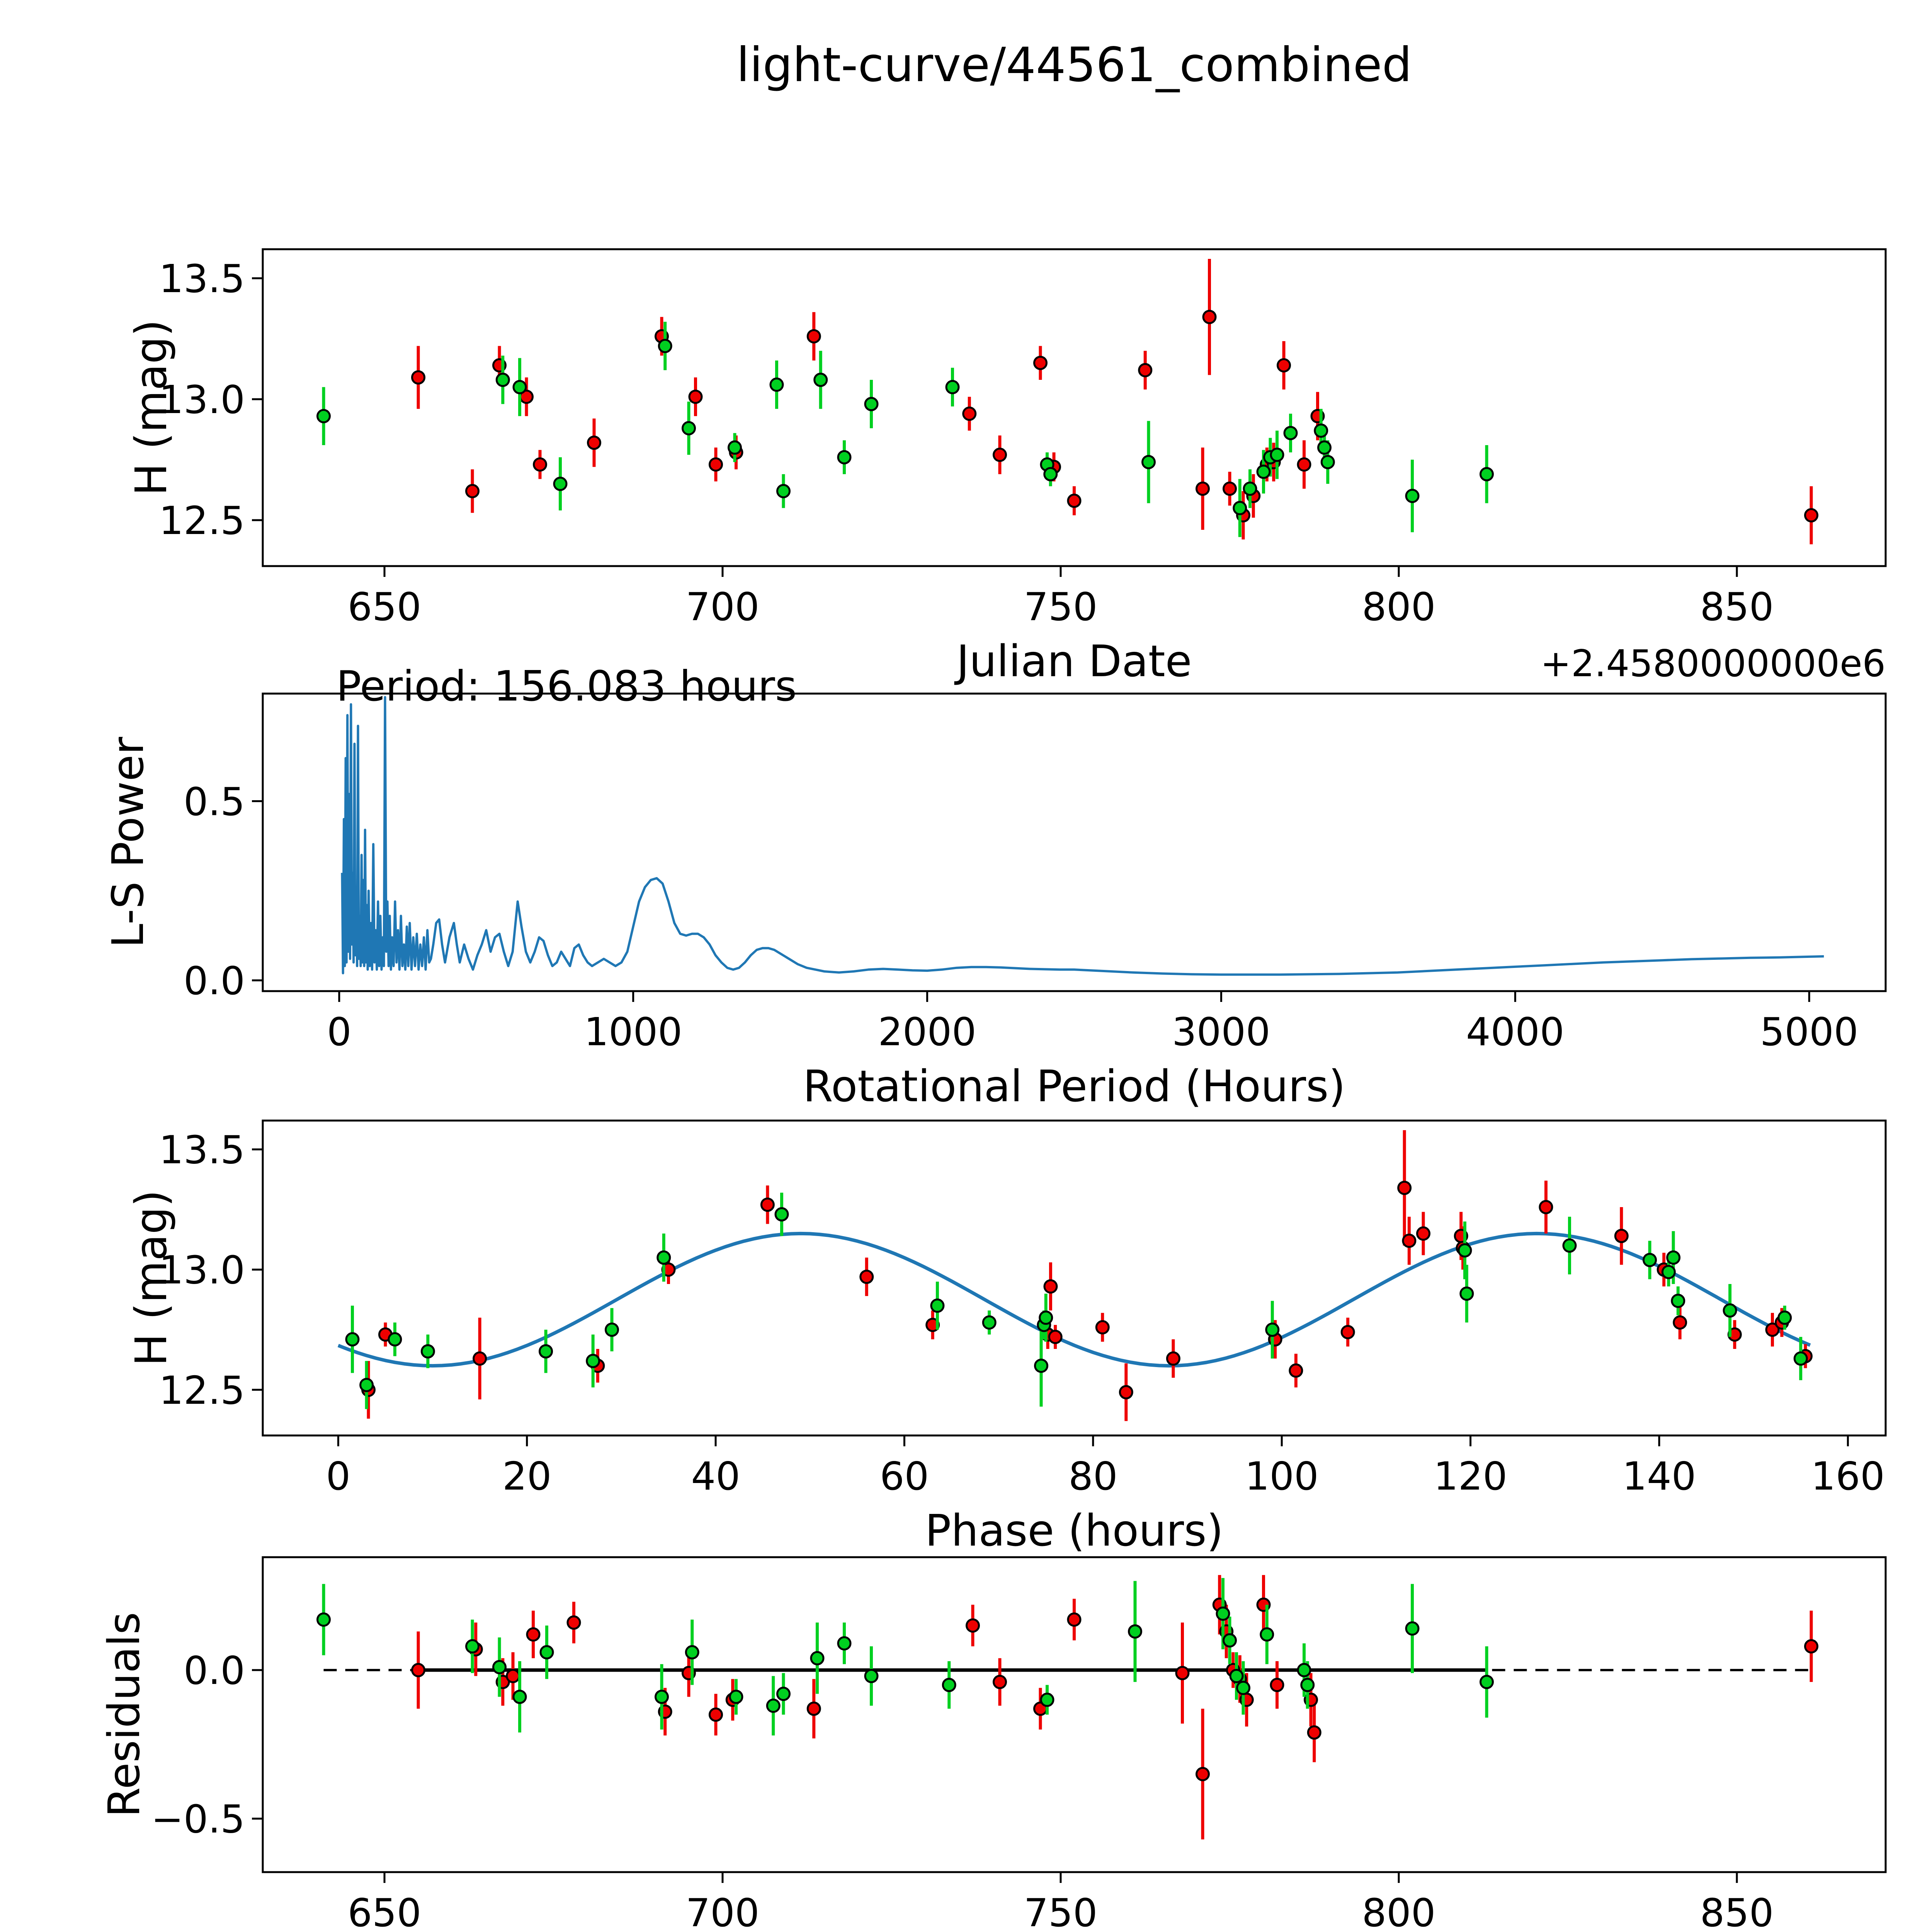 Image resolution: width=1932 pixels, height=1932 pixels. I want to click on x-axis-offset-text: +2.4580000000e6, so click(1713, 664).